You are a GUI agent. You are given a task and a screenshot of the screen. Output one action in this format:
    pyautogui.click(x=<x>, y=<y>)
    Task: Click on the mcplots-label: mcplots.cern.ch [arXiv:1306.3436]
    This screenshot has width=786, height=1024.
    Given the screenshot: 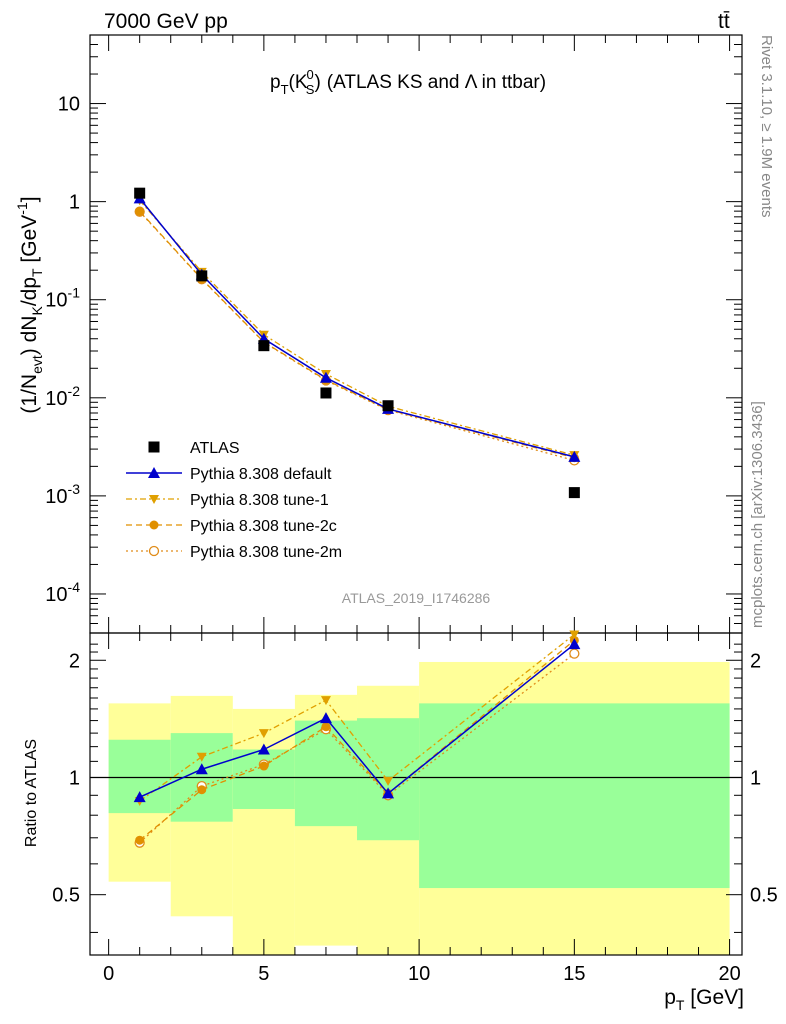 What is the action you would take?
    pyautogui.click(x=757, y=514)
    